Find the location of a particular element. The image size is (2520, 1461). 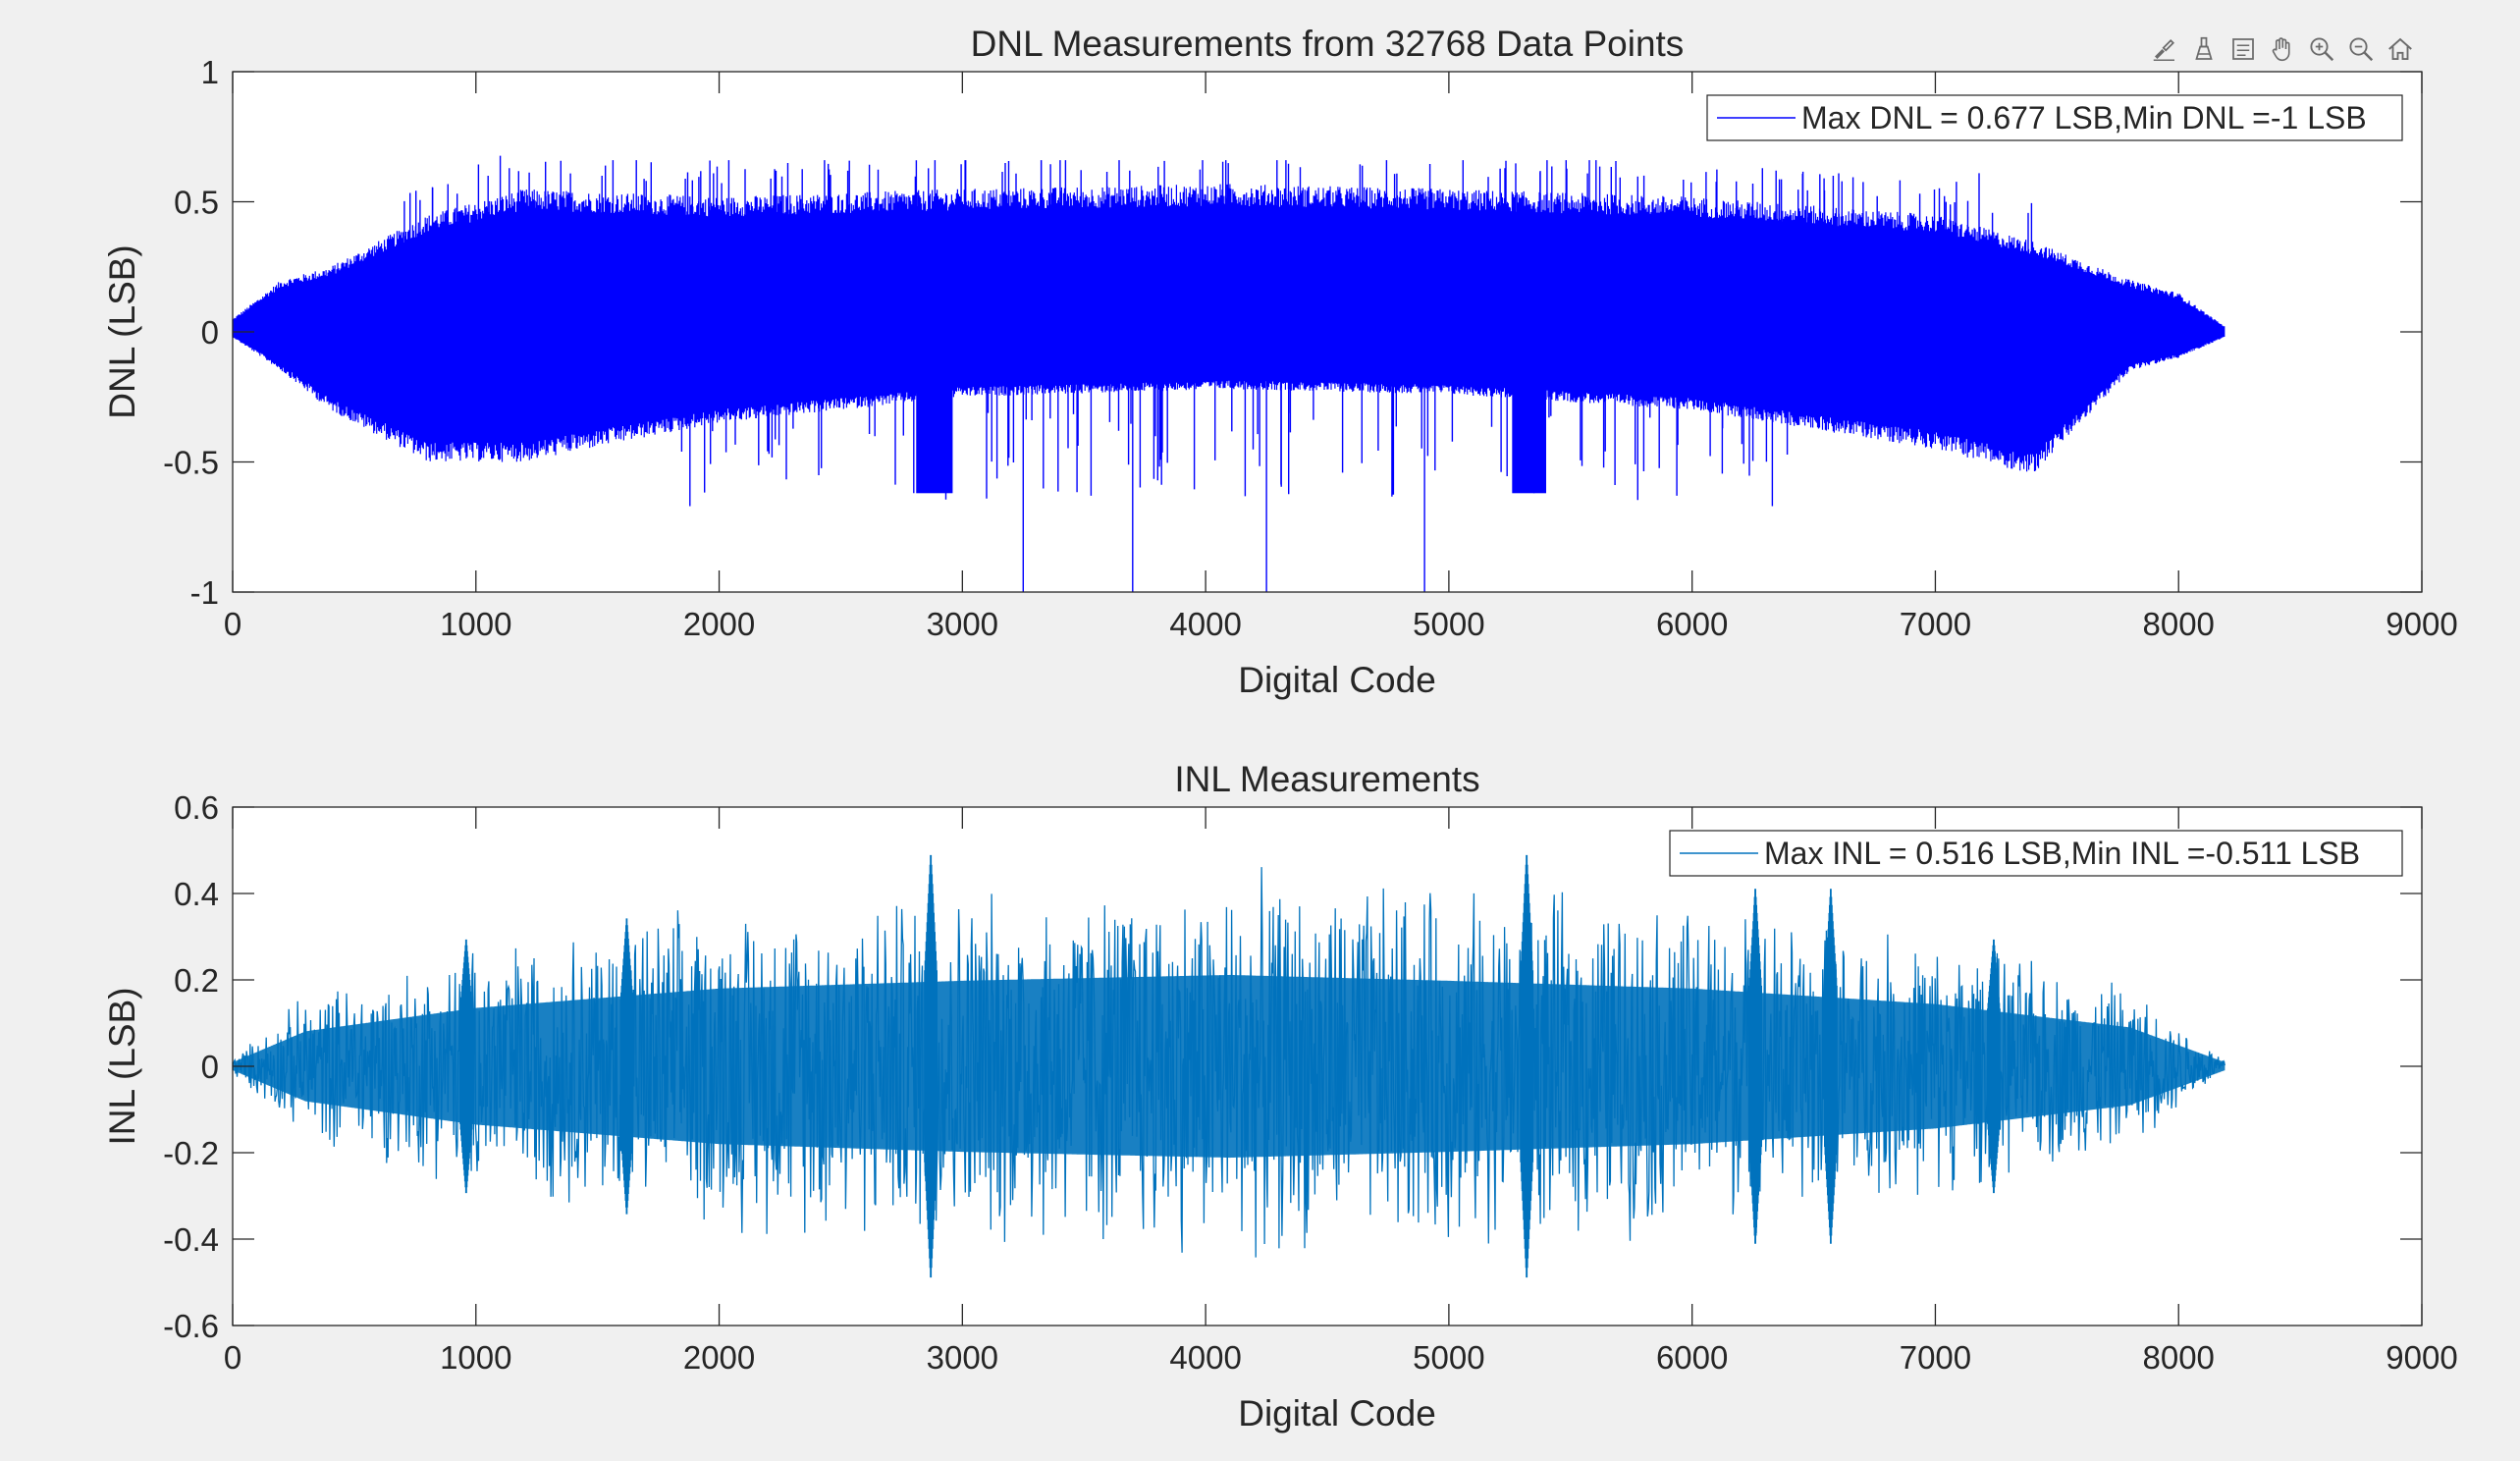

legend-toggle-button is located at coordinates (2243, 49).